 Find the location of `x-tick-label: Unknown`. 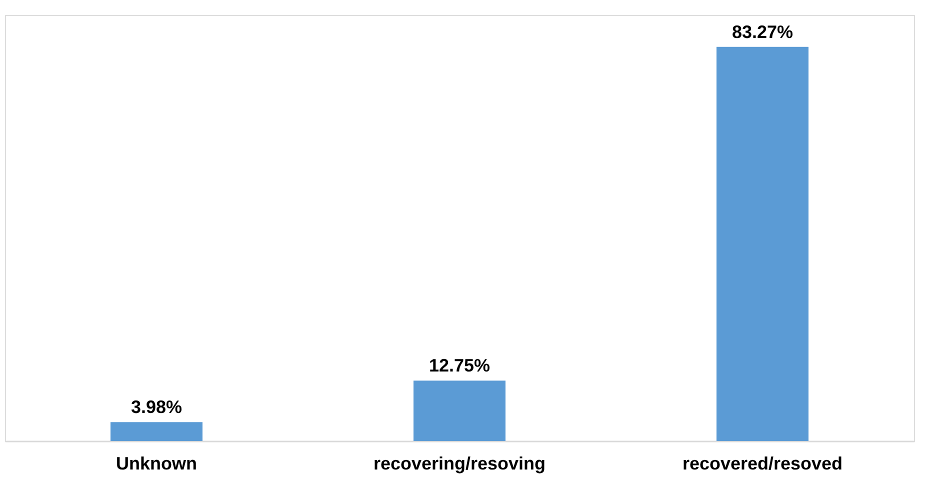

x-tick-label: Unknown is located at coordinates (156, 464).